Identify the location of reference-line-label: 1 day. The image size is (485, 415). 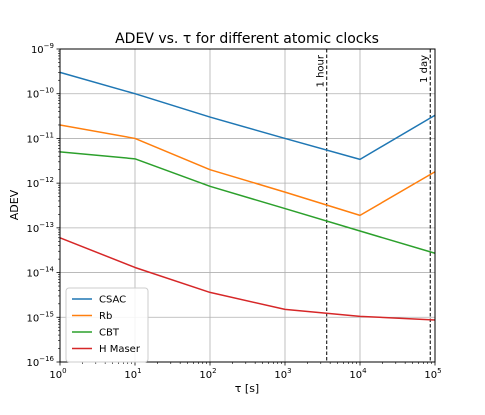
(424, 69).